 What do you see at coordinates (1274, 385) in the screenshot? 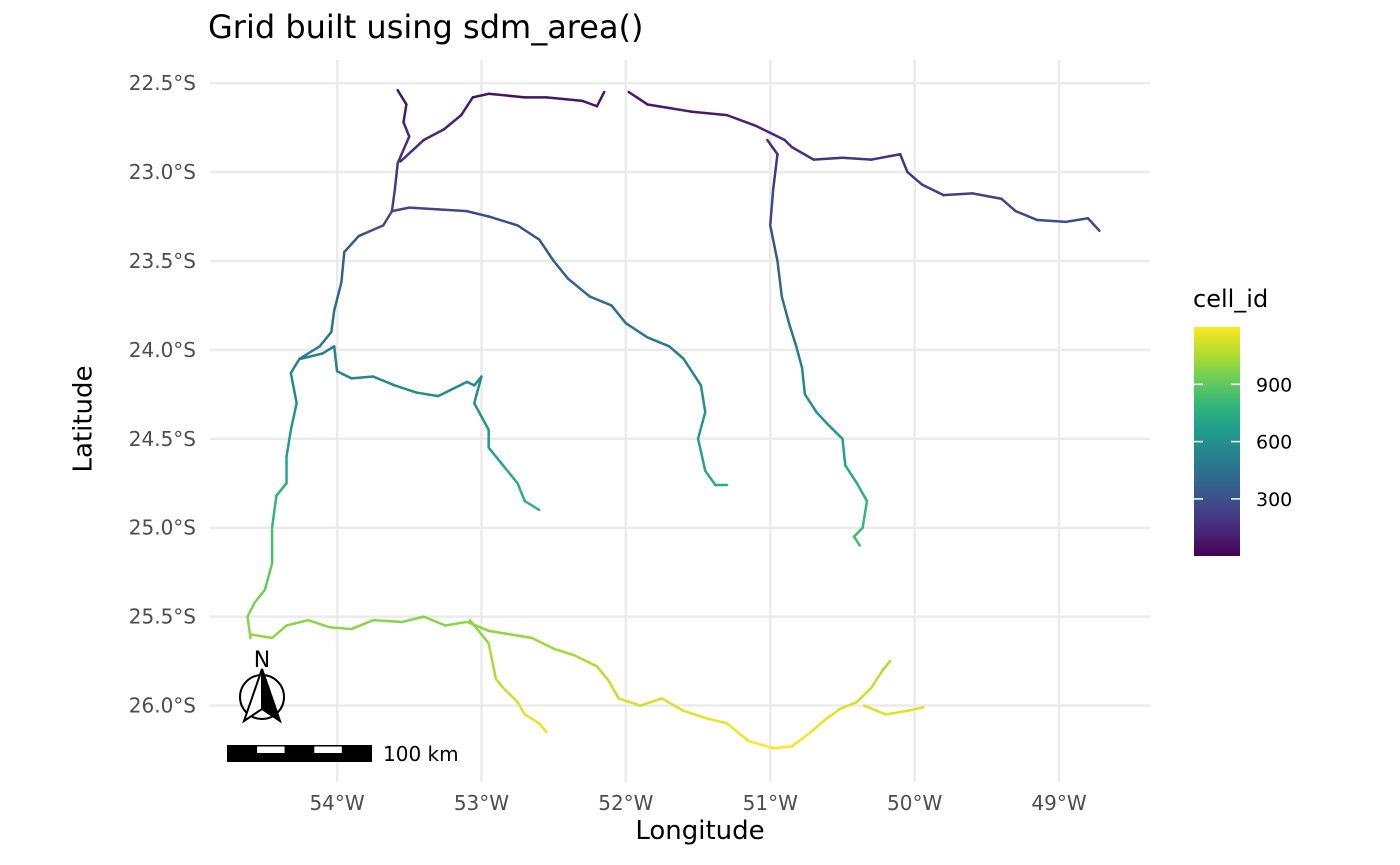
I see `legend-tick-label: 900` at bounding box center [1274, 385].